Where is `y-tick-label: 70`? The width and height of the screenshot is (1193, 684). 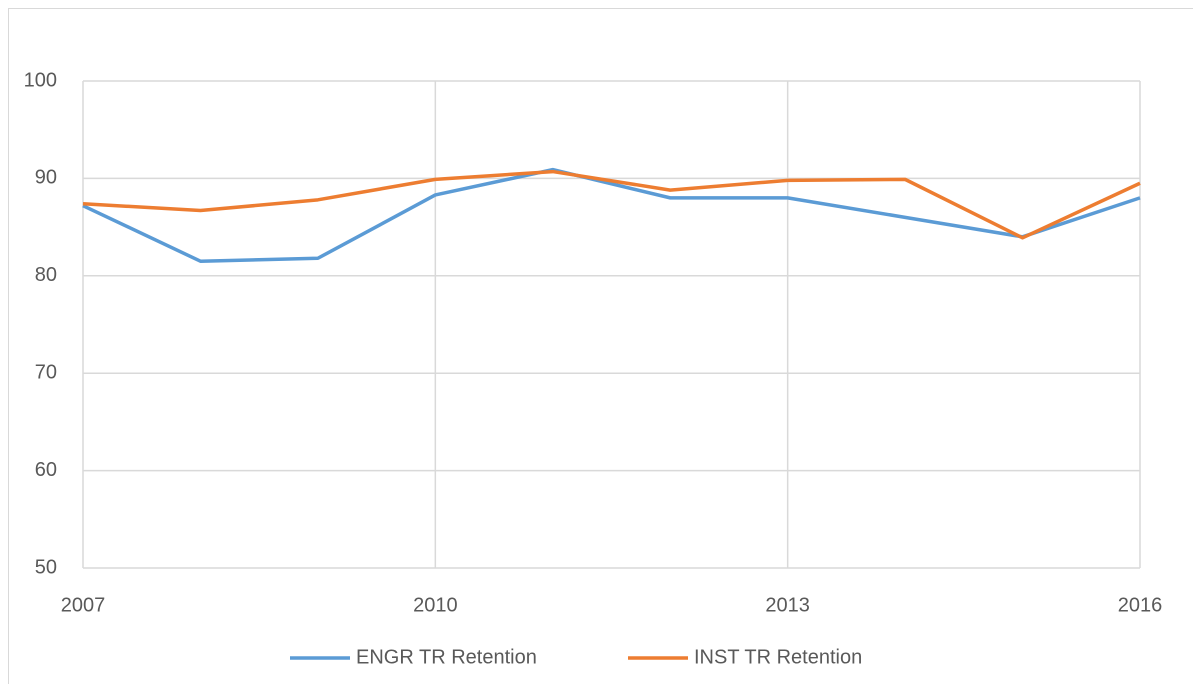
y-tick-label: 70 is located at coordinates (46, 372).